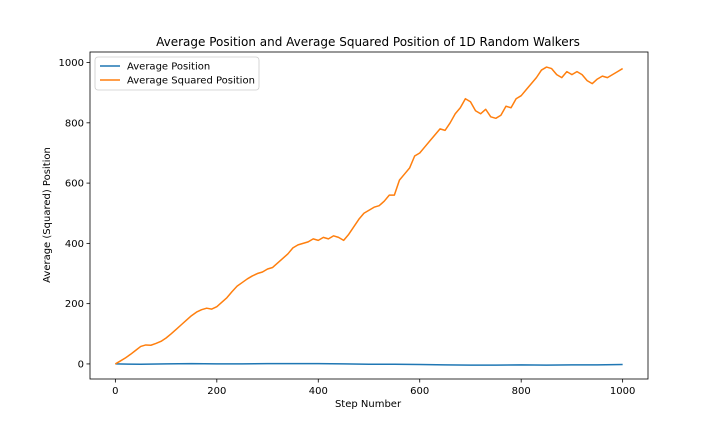 Image resolution: width=720 pixels, height=432 pixels. Describe the element at coordinates (74, 214) in the screenshot. I see `y-axis-ticks: 0 200 400 600 800 1000` at that location.